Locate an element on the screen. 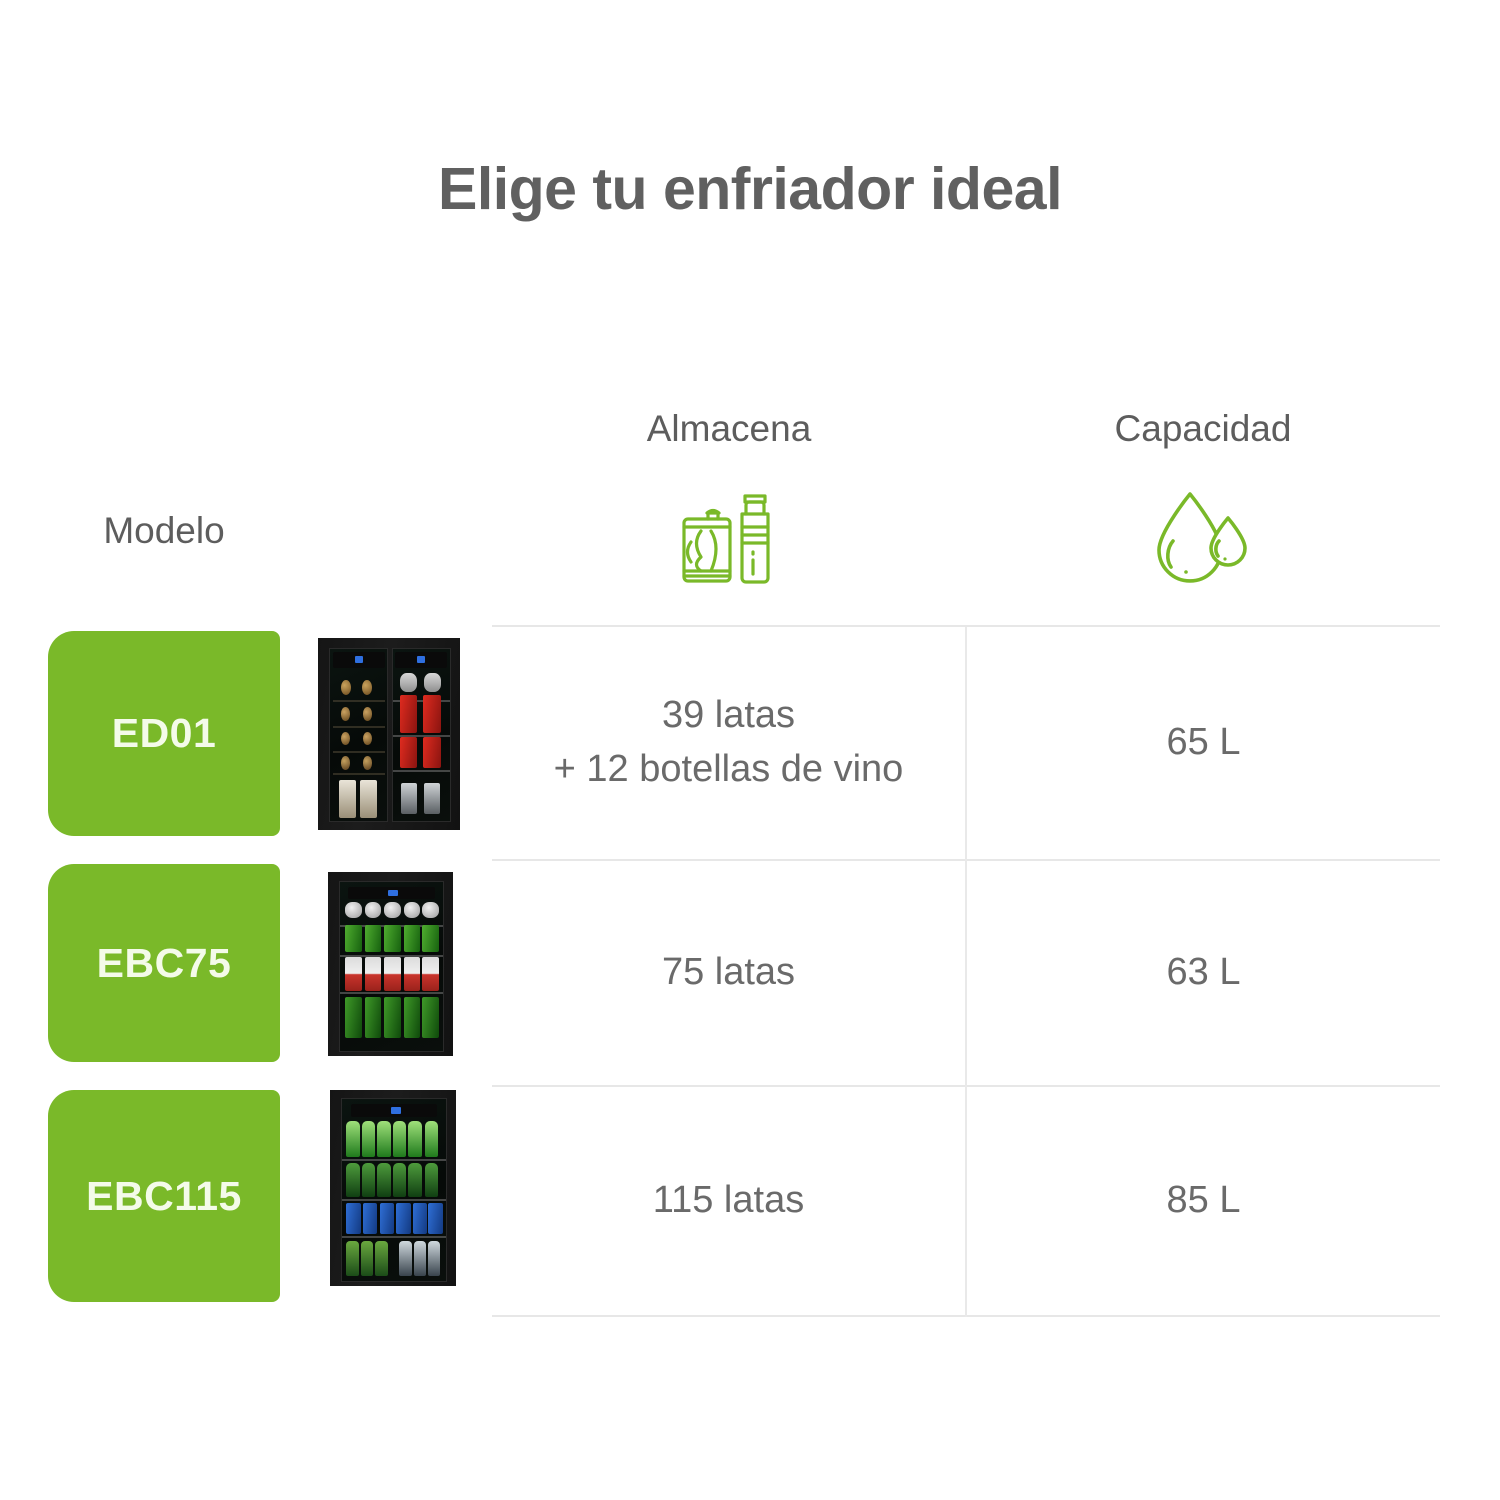 The height and width of the screenshot is (1500, 1500). table-cell-almacena: 75 latas is located at coordinates (728, 973).